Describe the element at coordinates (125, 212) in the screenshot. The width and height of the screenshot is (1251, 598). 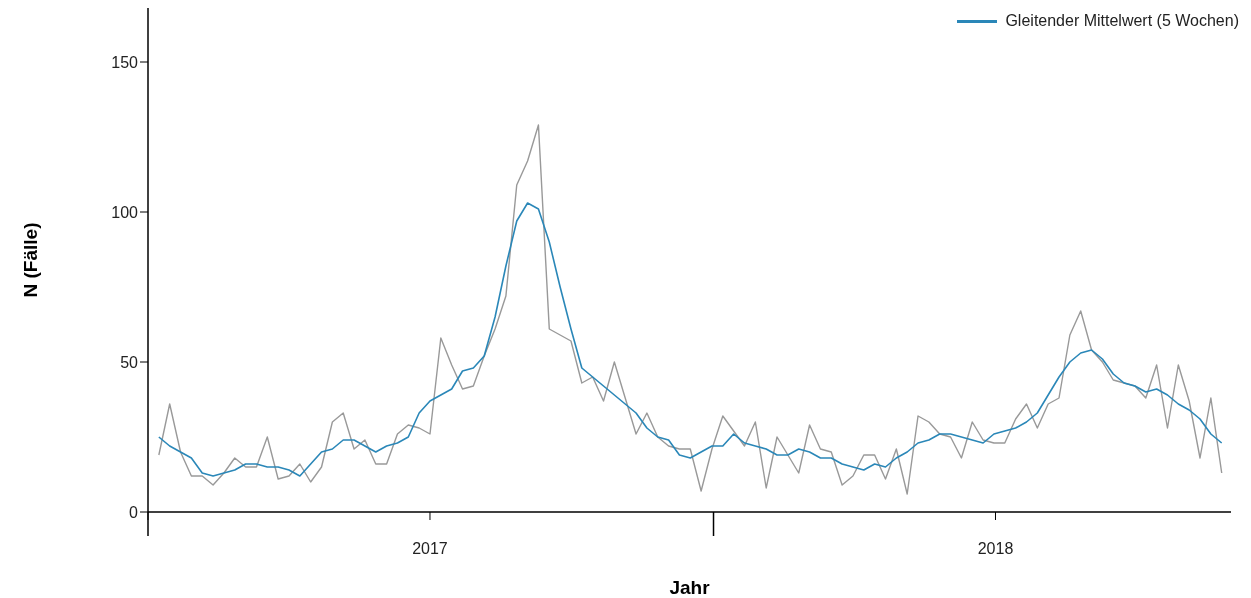
I see `y-tick-label: 100` at that location.